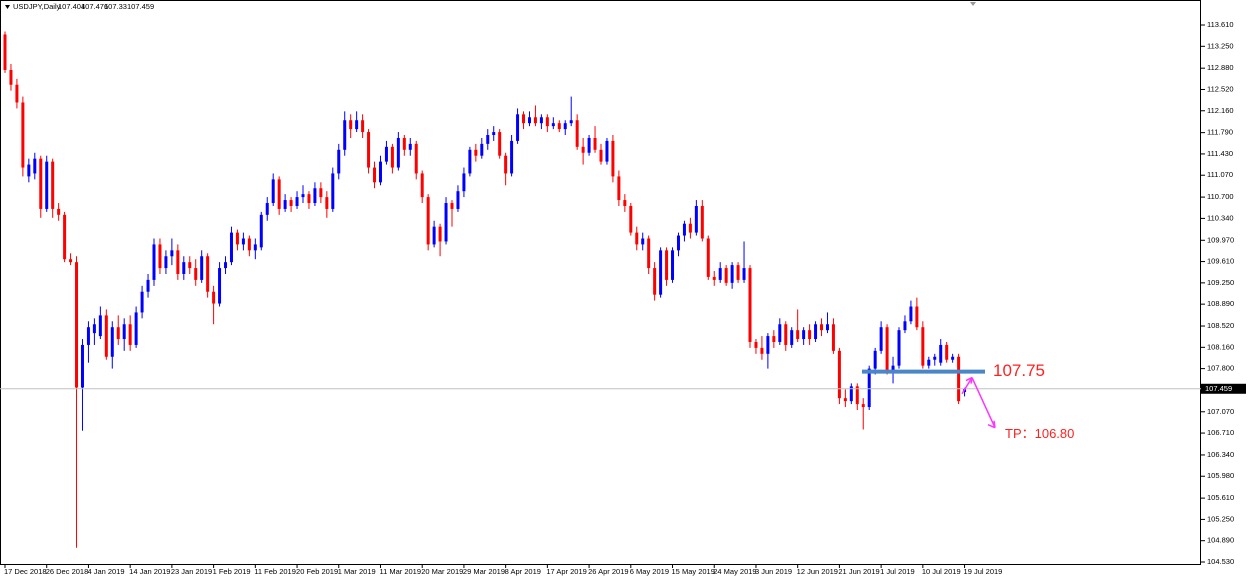 This screenshot has width=1250, height=578. I want to click on y-tick-label: 104.890, so click(1220, 540).